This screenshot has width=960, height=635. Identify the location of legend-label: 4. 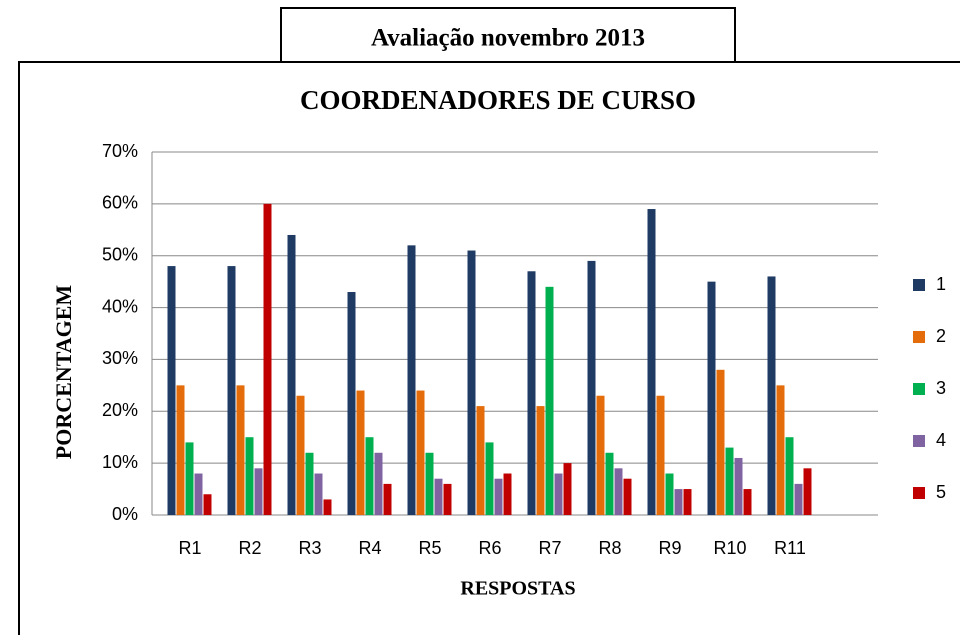
(941, 440).